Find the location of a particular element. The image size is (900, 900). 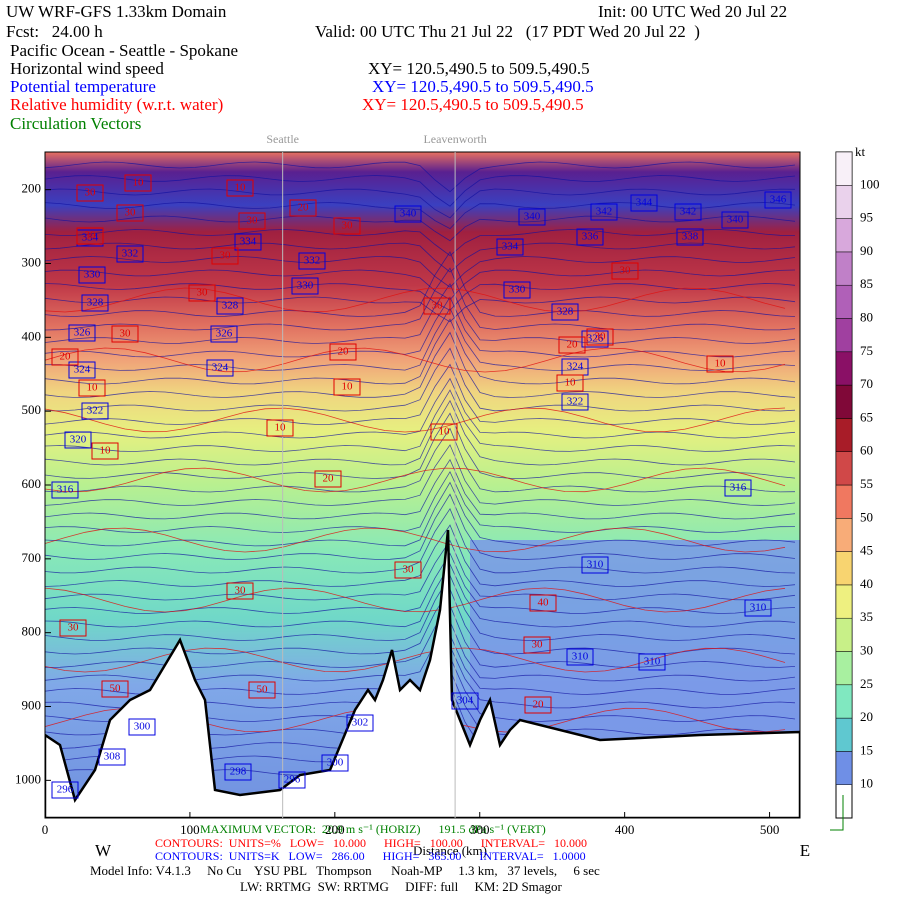

x-tick-label: 100 is located at coordinates (190, 829).